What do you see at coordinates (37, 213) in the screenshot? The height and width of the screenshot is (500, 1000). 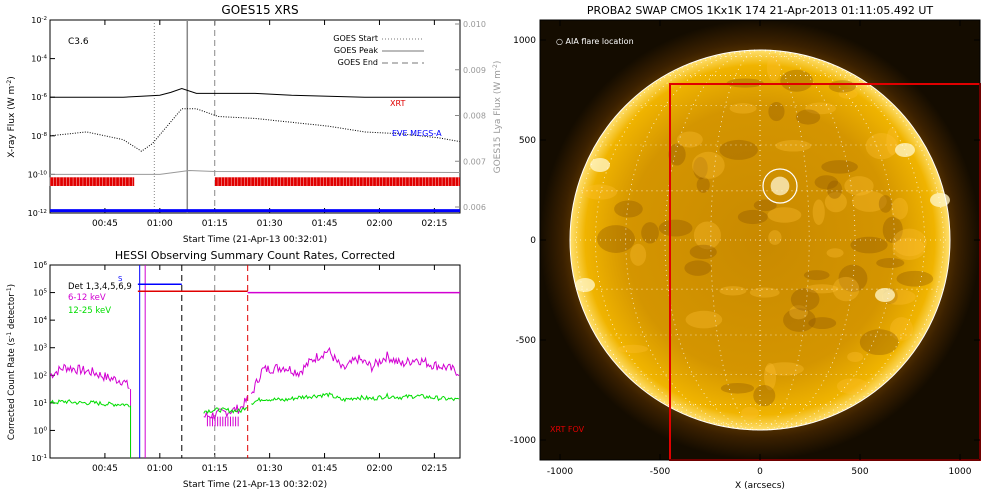 I see `goes-ytick-label: 10⁻¹²` at bounding box center [37, 213].